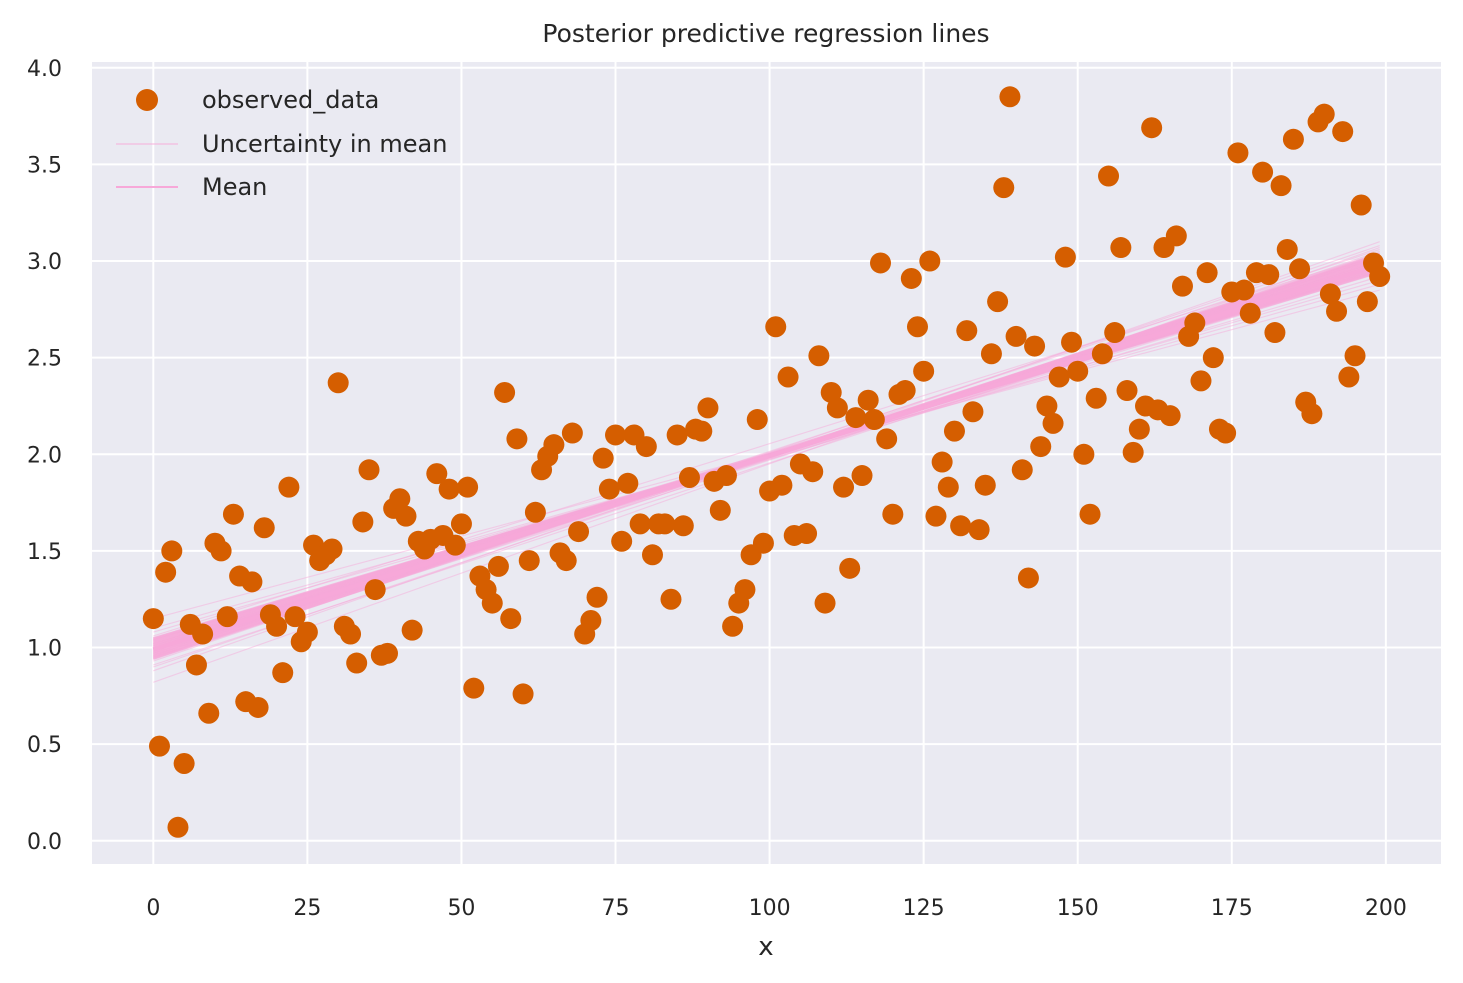 This screenshot has width=1463, height=983. I want to click on y-tick-label: 0.5, so click(44, 745).